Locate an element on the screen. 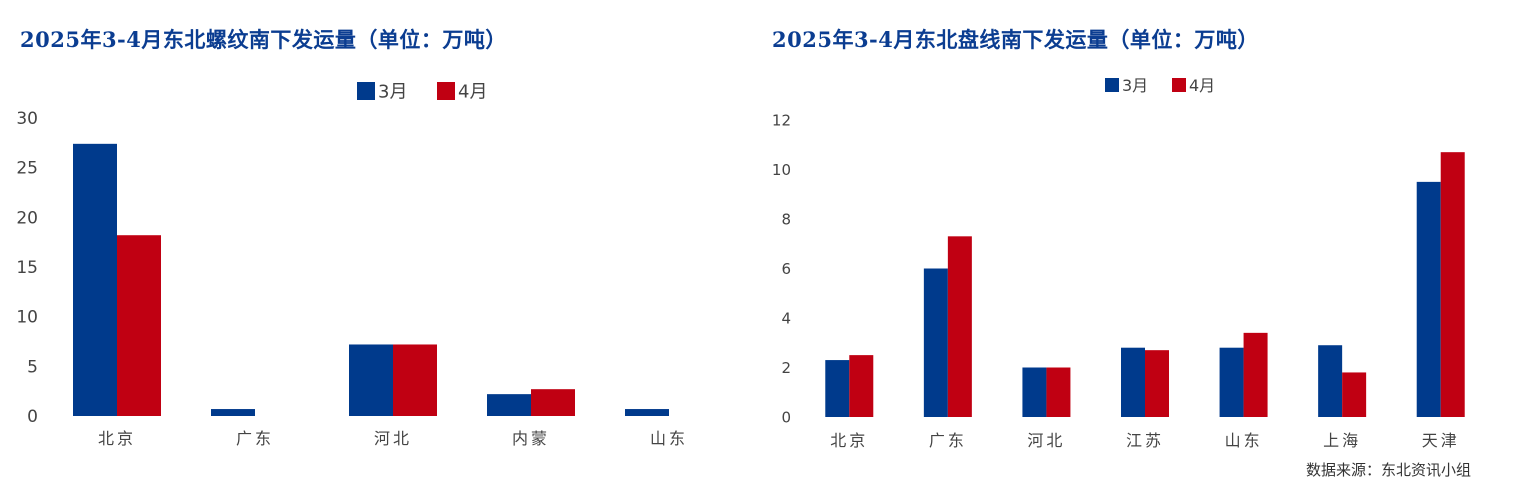  rebar-ytick-label: 20 is located at coordinates (27, 218).